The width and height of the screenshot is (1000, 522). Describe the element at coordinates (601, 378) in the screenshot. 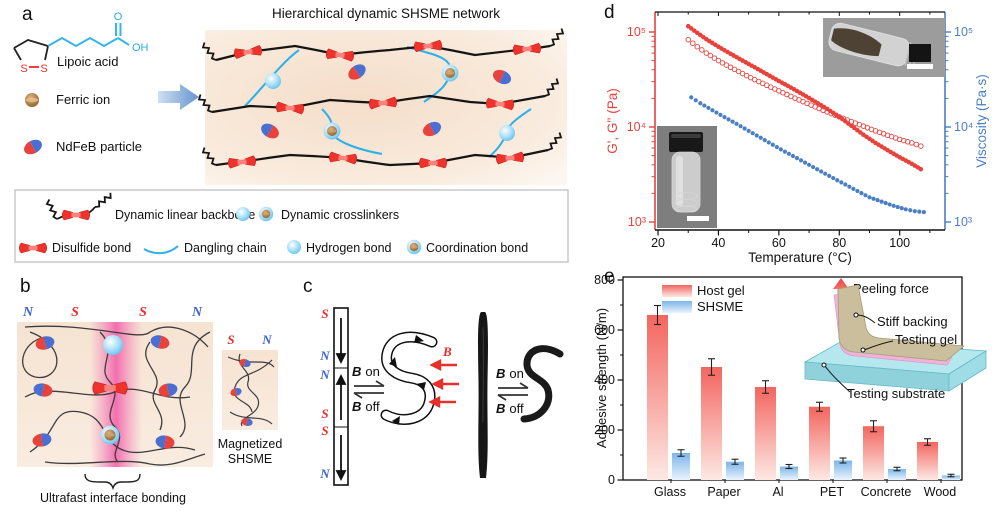

I see `e-y-axis-label: Adhesive strength (N/m)` at that location.